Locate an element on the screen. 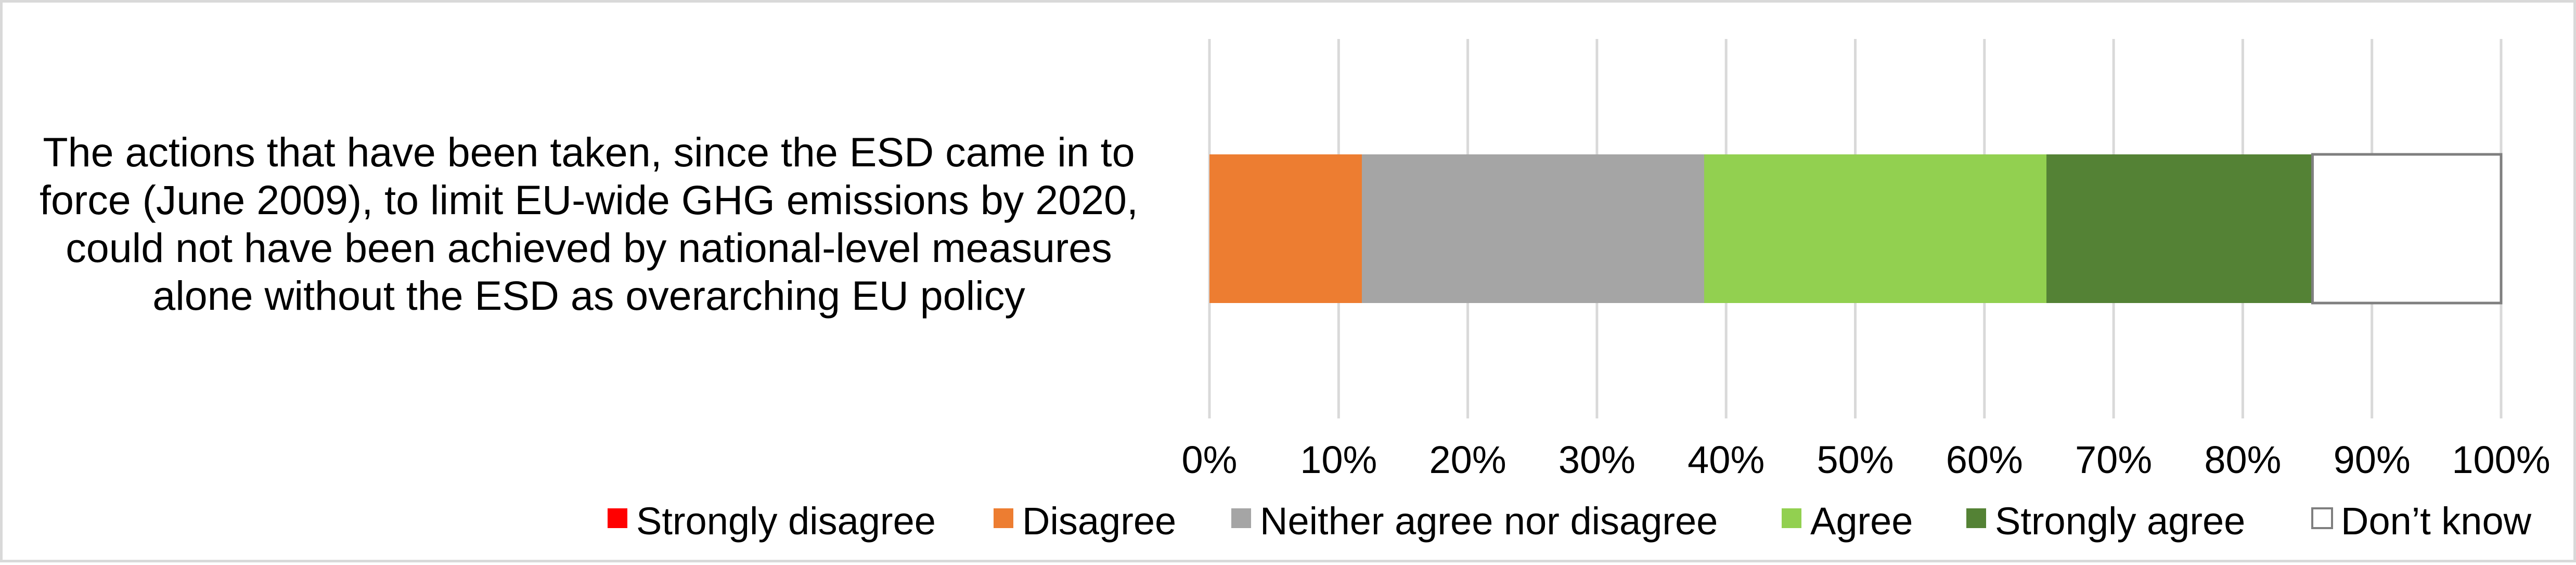 The width and height of the screenshot is (2576, 565). legend-label: Disagree is located at coordinates (1099, 521).